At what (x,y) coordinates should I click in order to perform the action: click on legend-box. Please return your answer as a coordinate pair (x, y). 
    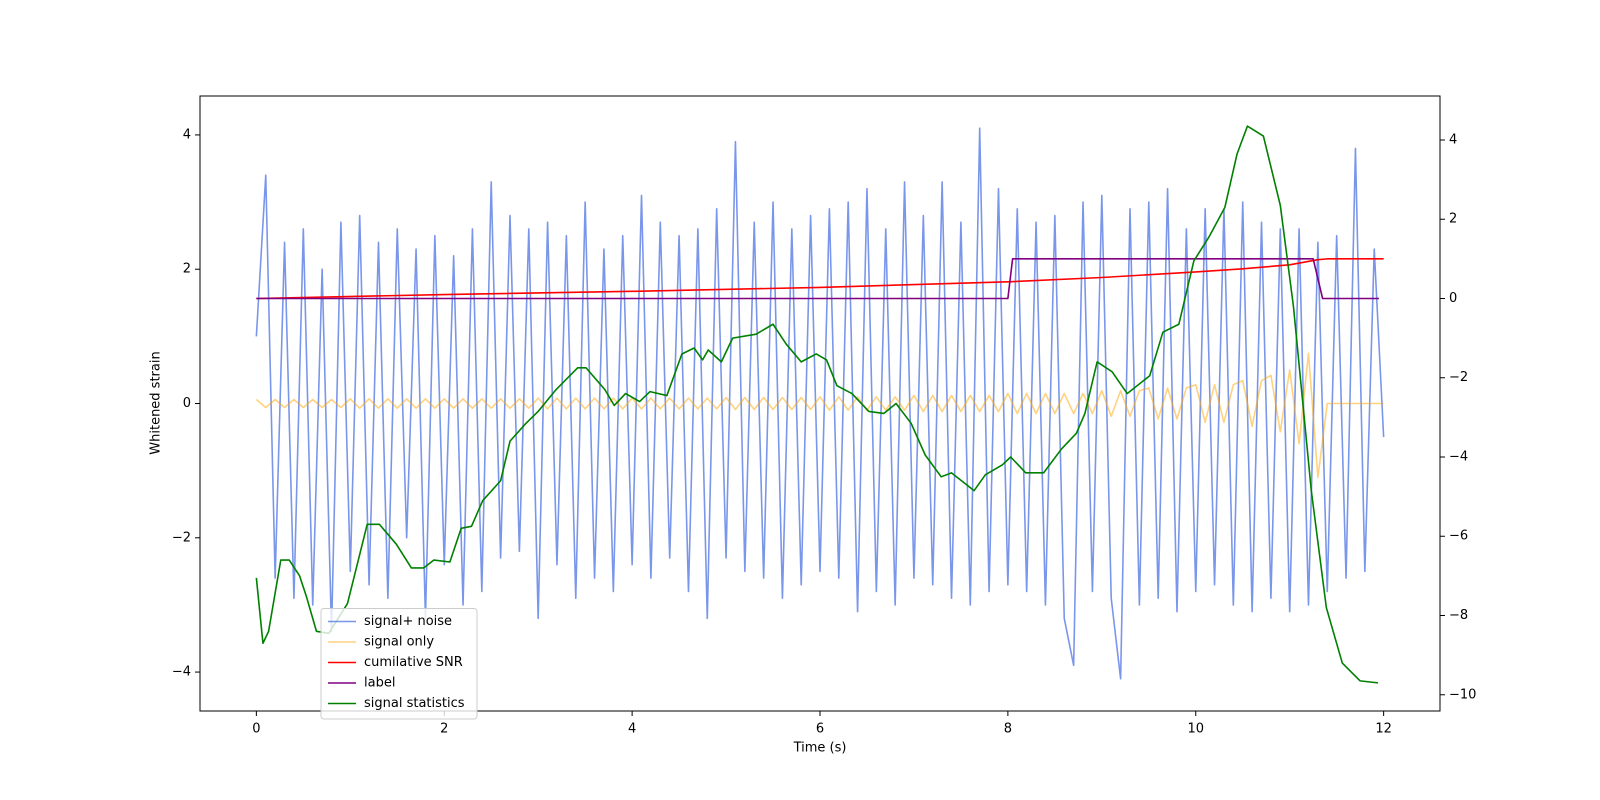
    Looking at the image, I should click on (399, 664).